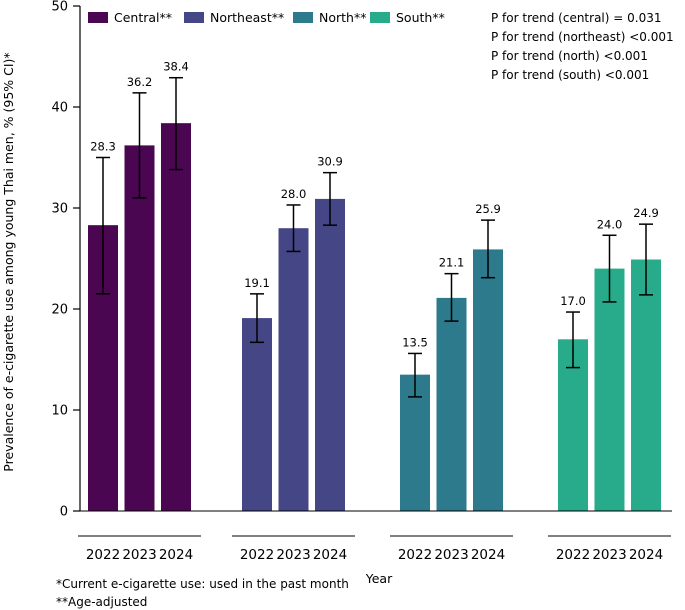  Describe the element at coordinates (330, 198) in the screenshot. I see `error-bar-northeast-2024` at that location.